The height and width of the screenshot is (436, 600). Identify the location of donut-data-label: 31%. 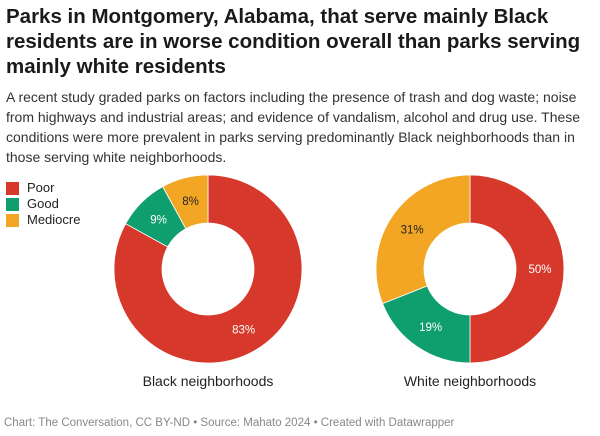
(412, 231).